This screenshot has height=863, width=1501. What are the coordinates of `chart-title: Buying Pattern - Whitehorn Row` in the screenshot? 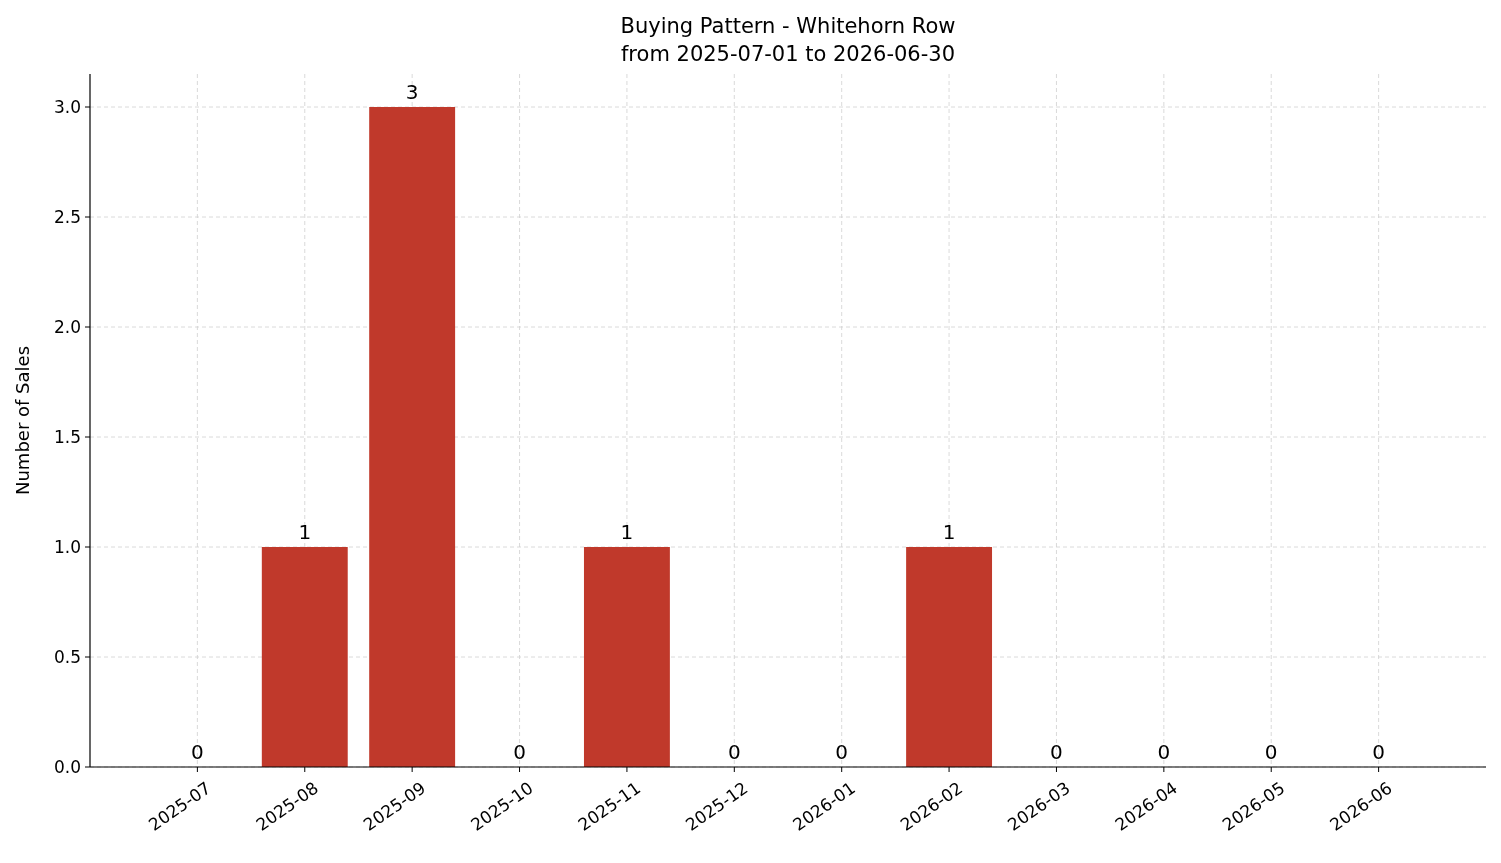 It's located at (788, 26).